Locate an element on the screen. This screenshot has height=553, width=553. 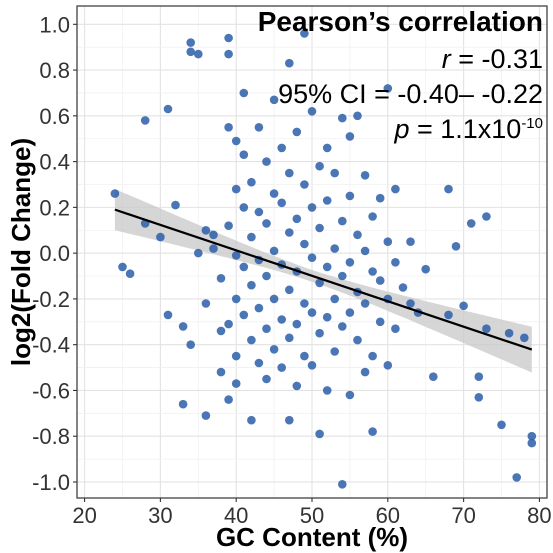
y-tick-label: -0.6 is located at coordinates (51, 390).